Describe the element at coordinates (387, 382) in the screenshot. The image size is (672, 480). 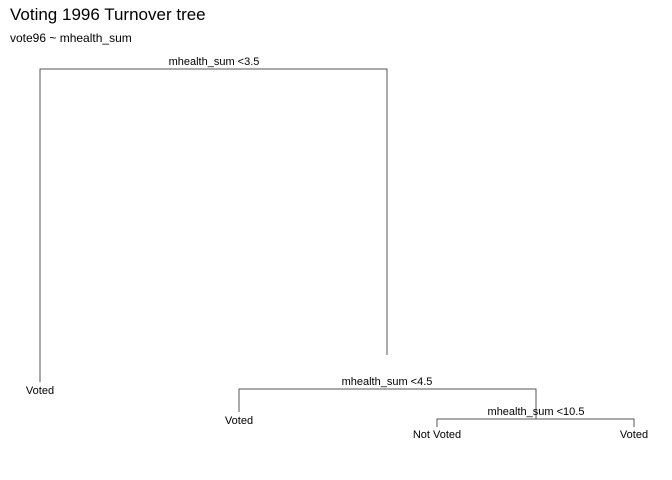
I see `split-2-label: mhealth_sum <4.5` at that location.